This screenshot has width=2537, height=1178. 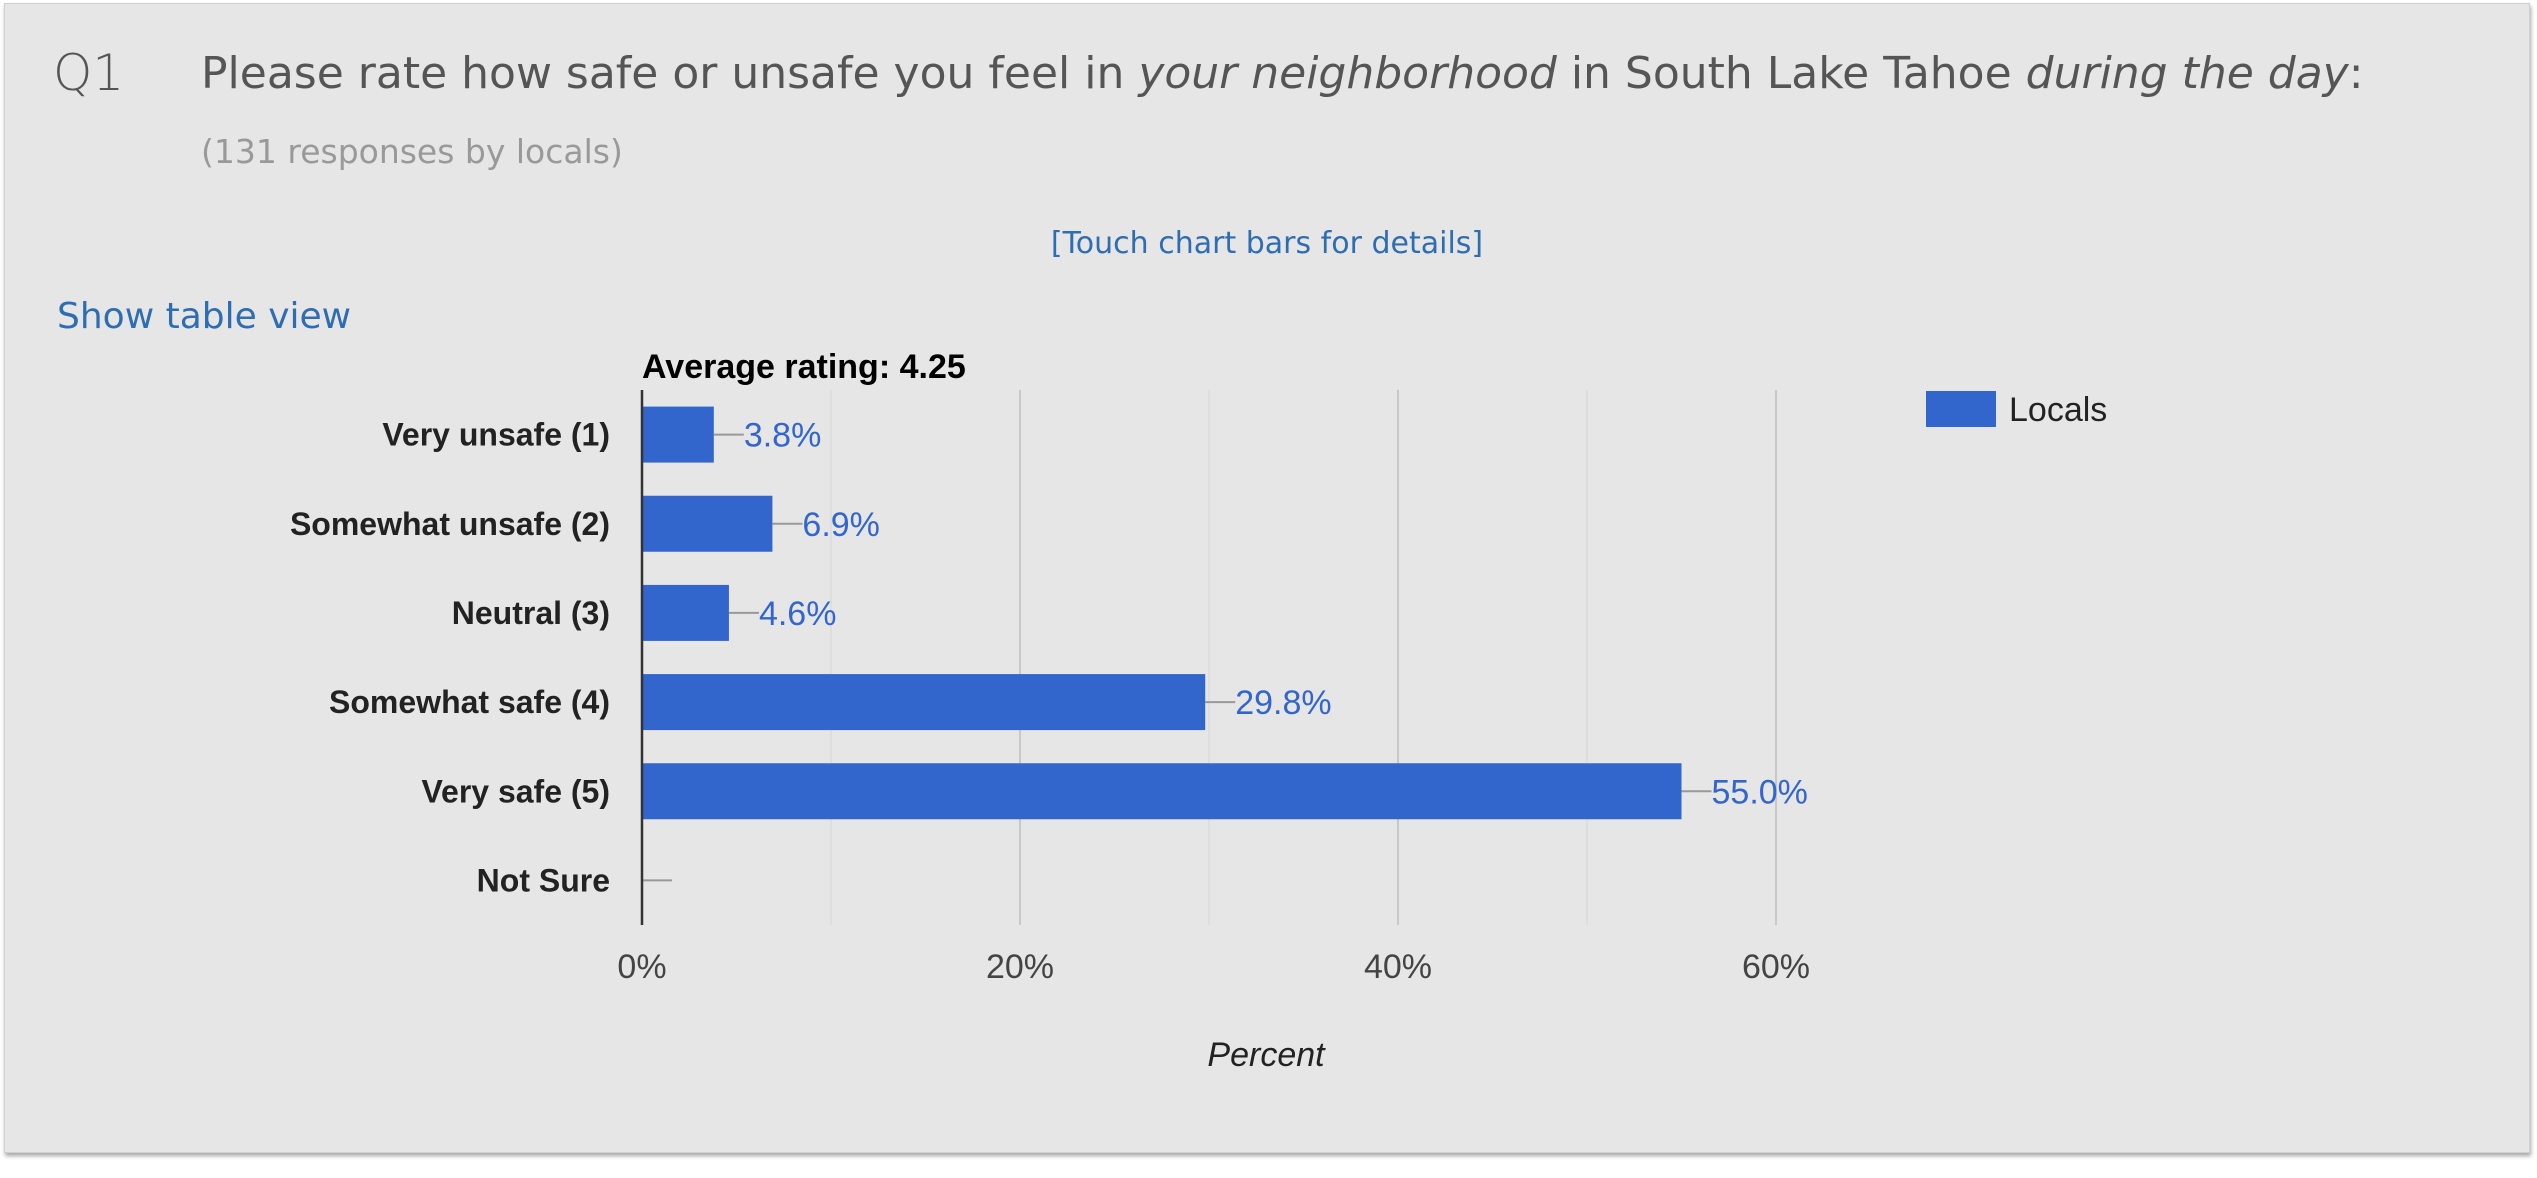 I want to click on x-axis-title: Percent, so click(x=1266, y=1055).